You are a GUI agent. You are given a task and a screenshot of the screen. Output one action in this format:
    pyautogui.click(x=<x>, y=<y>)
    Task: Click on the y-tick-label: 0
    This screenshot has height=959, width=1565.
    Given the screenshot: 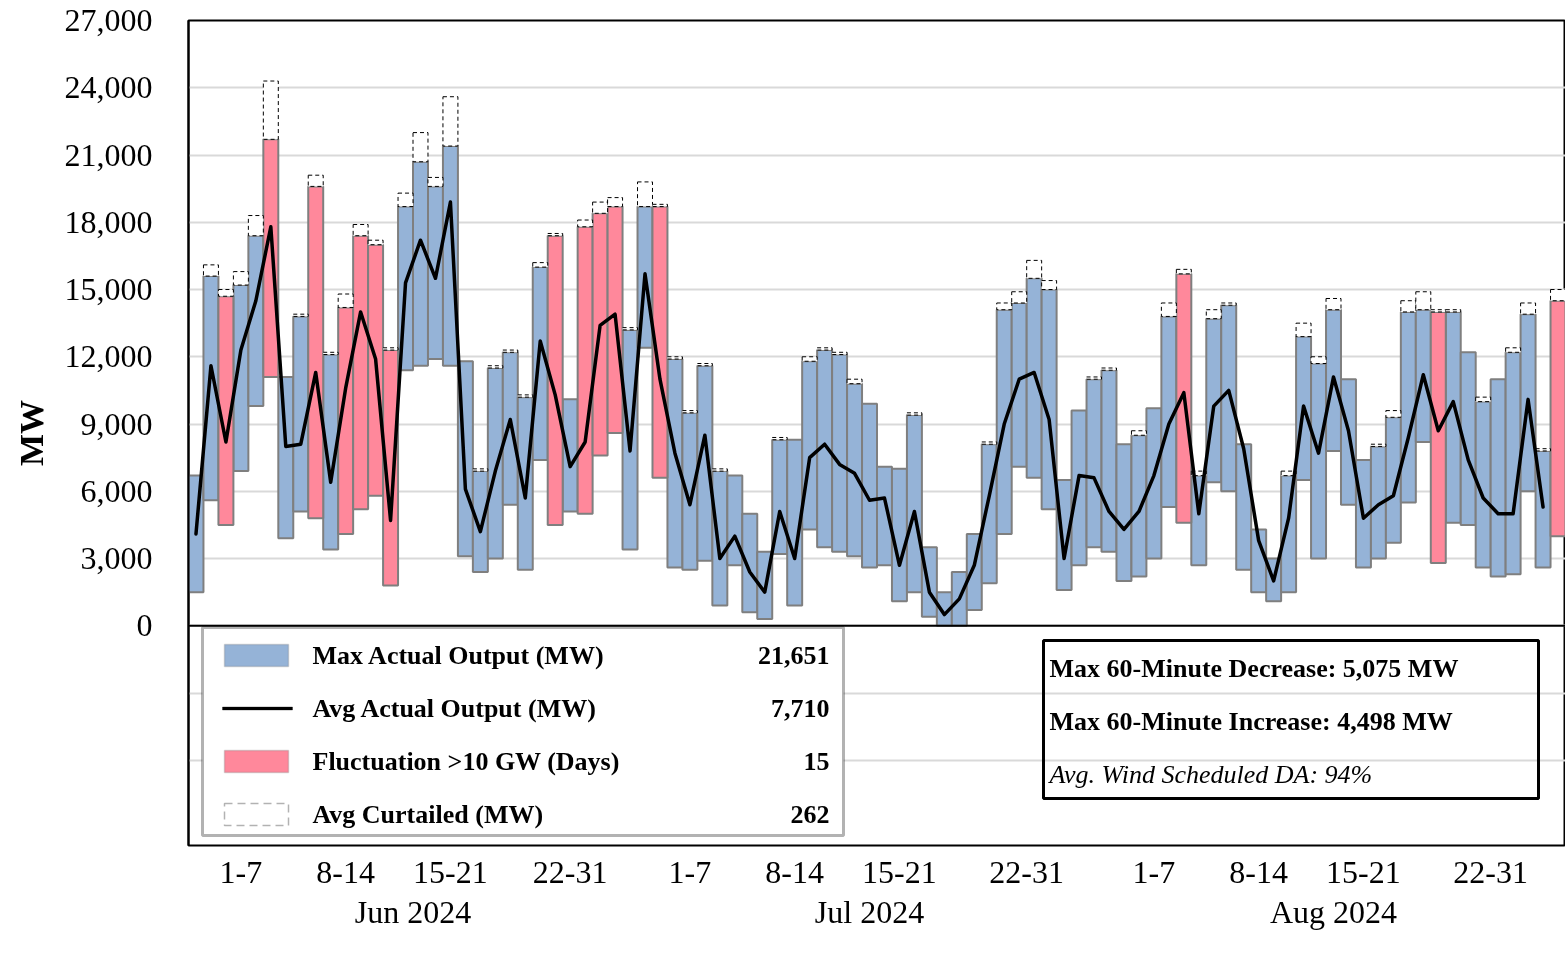 What is the action you would take?
    pyautogui.click(x=144, y=625)
    